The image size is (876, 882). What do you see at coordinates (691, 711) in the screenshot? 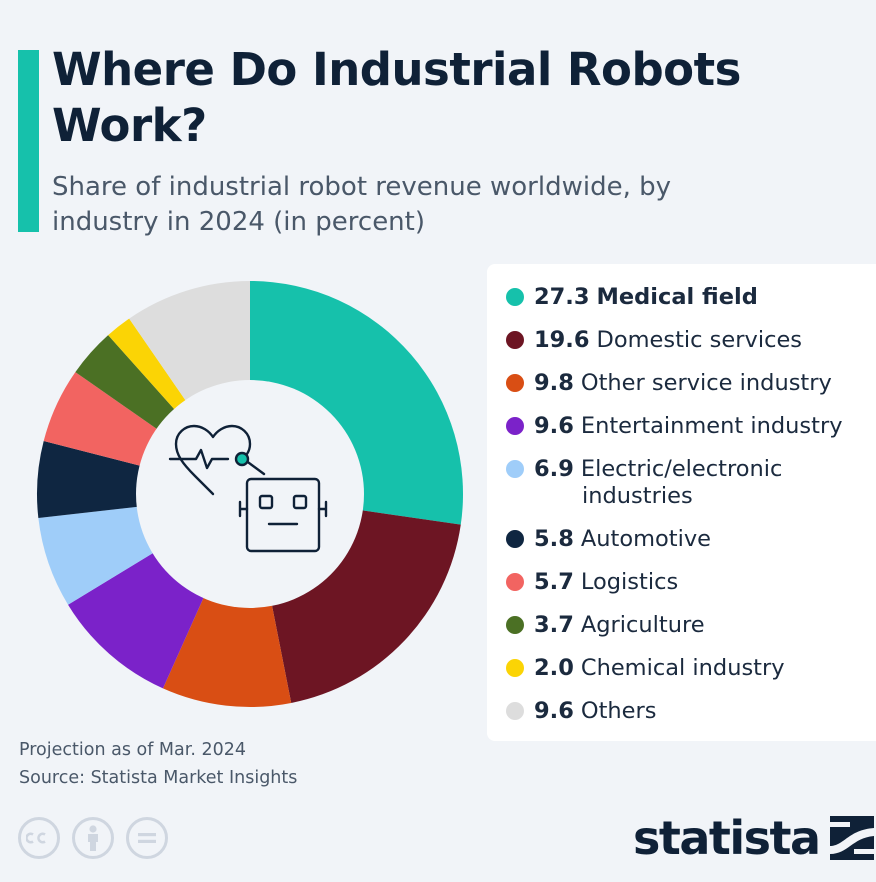
I see `legend-item: 9.6 Others` at bounding box center [691, 711].